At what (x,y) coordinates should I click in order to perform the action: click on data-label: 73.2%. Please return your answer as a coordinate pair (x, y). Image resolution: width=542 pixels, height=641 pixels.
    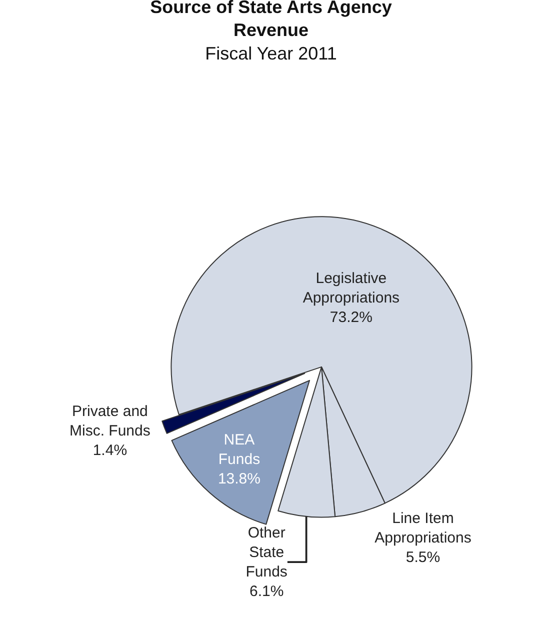
    Looking at the image, I should click on (351, 317).